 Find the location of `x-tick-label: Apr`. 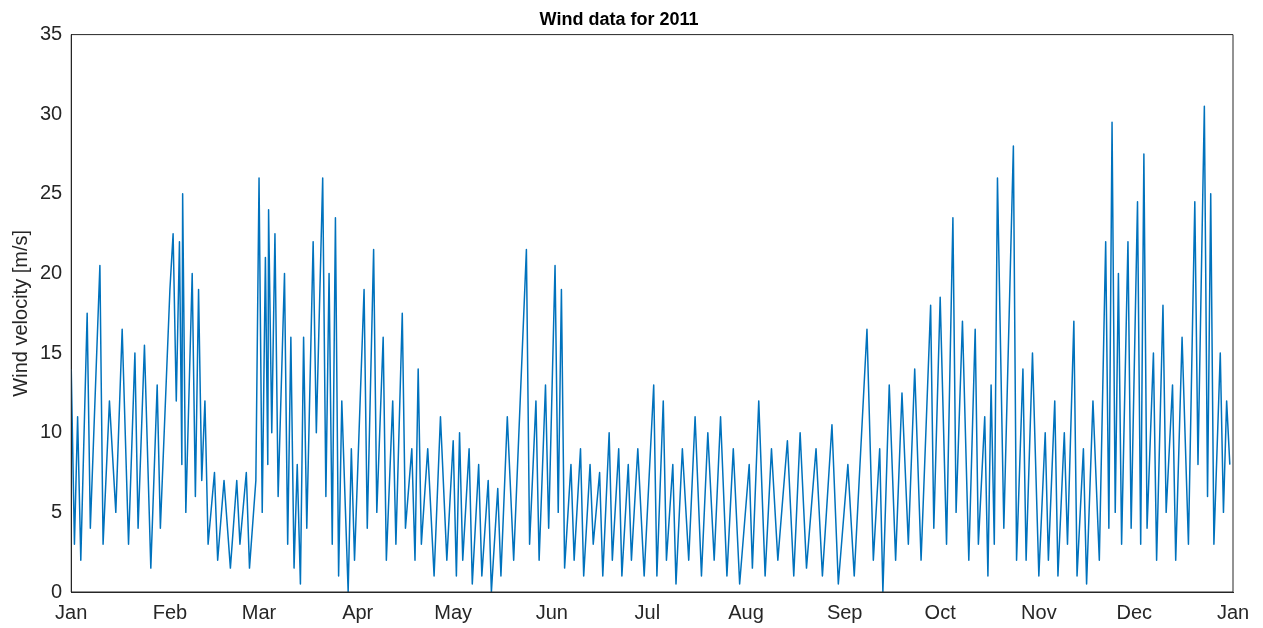

x-tick-label: Apr is located at coordinates (358, 611).